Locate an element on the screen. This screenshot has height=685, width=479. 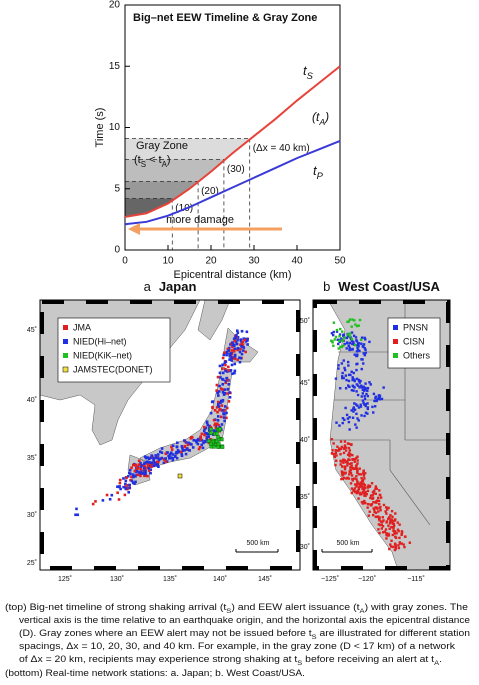
y-tick-label: 20 is located at coordinates (115, 5).